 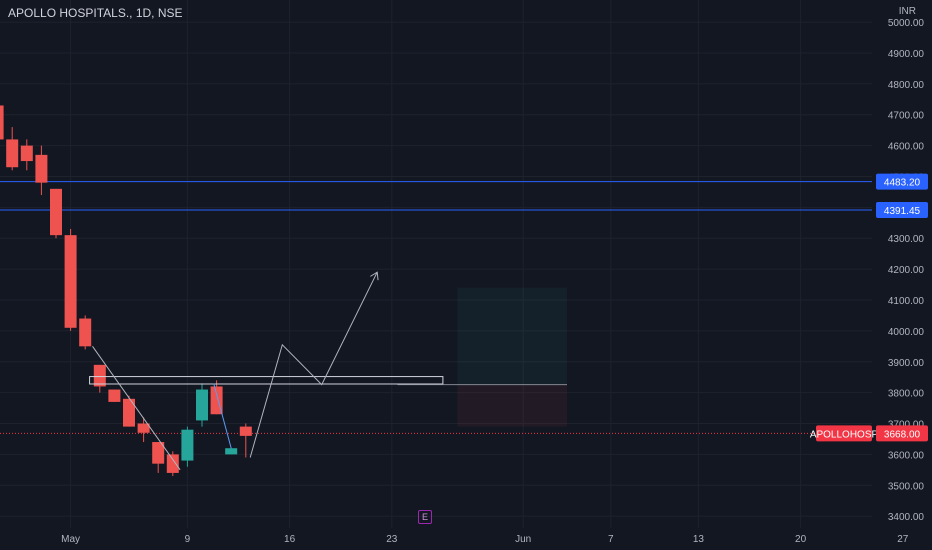 I want to click on horizontal-line-price-label: 4483.20, so click(x=902, y=183).